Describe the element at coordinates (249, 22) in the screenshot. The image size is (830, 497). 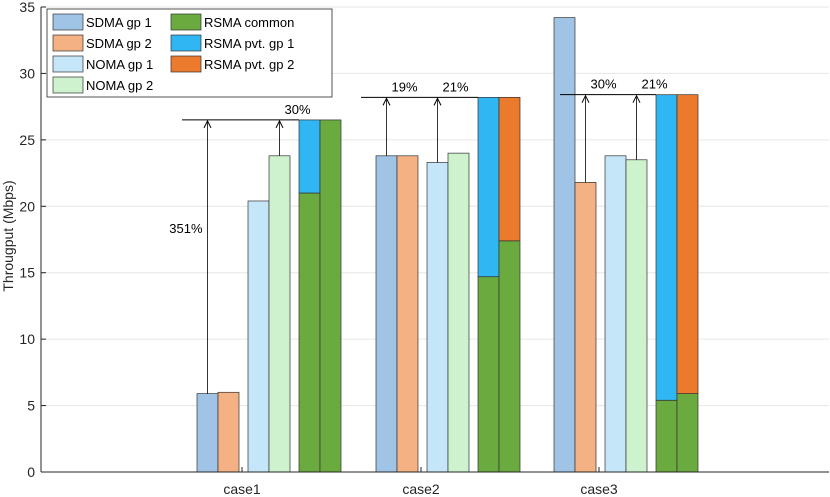
I see `legend-label: RSMA common` at that location.